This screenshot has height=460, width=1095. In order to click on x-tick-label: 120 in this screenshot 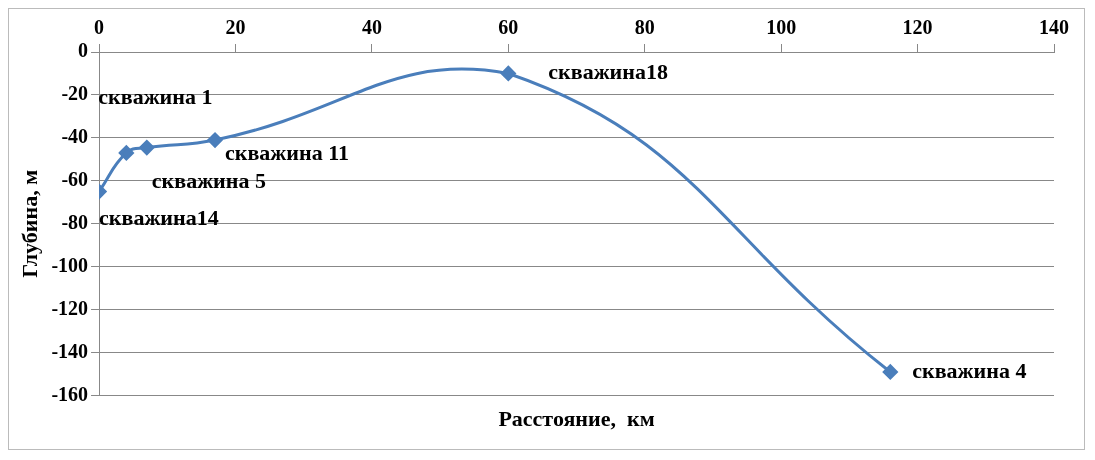, I will do `click(917, 27)`.